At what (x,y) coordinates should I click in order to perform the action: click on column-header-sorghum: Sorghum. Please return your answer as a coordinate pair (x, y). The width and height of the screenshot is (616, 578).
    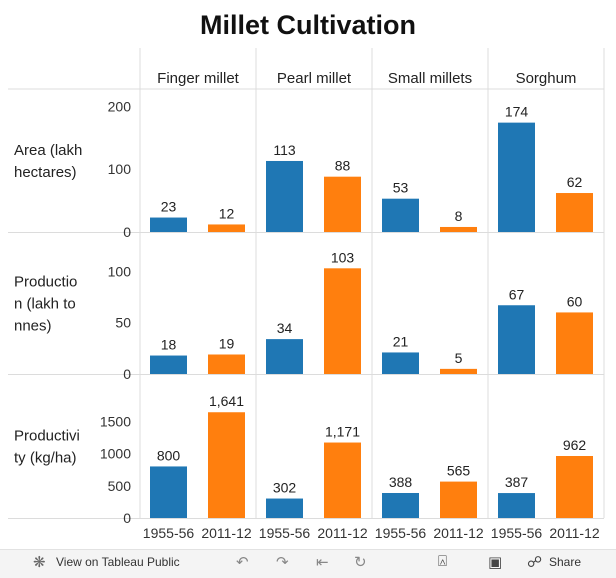
    Looking at the image, I should click on (546, 78).